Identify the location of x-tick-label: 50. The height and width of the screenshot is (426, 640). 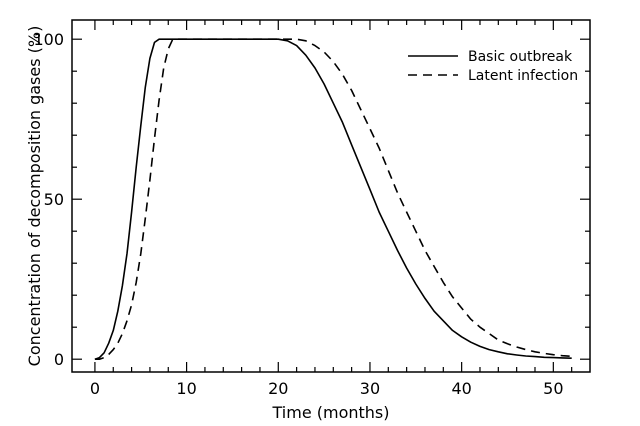
(553, 388).